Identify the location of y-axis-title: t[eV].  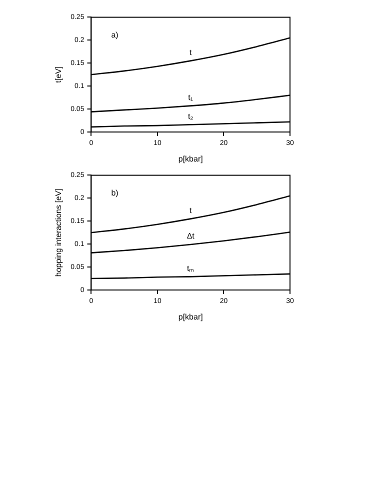
(59, 74).